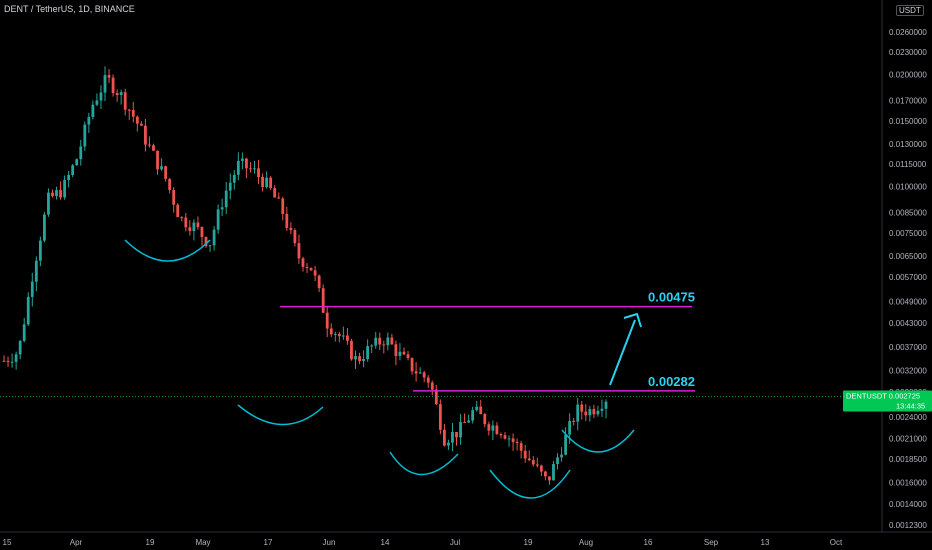 The width and height of the screenshot is (932, 550). What do you see at coordinates (908, 504) in the screenshot?
I see `price-tick-label: 0.0014000` at bounding box center [908, 504].